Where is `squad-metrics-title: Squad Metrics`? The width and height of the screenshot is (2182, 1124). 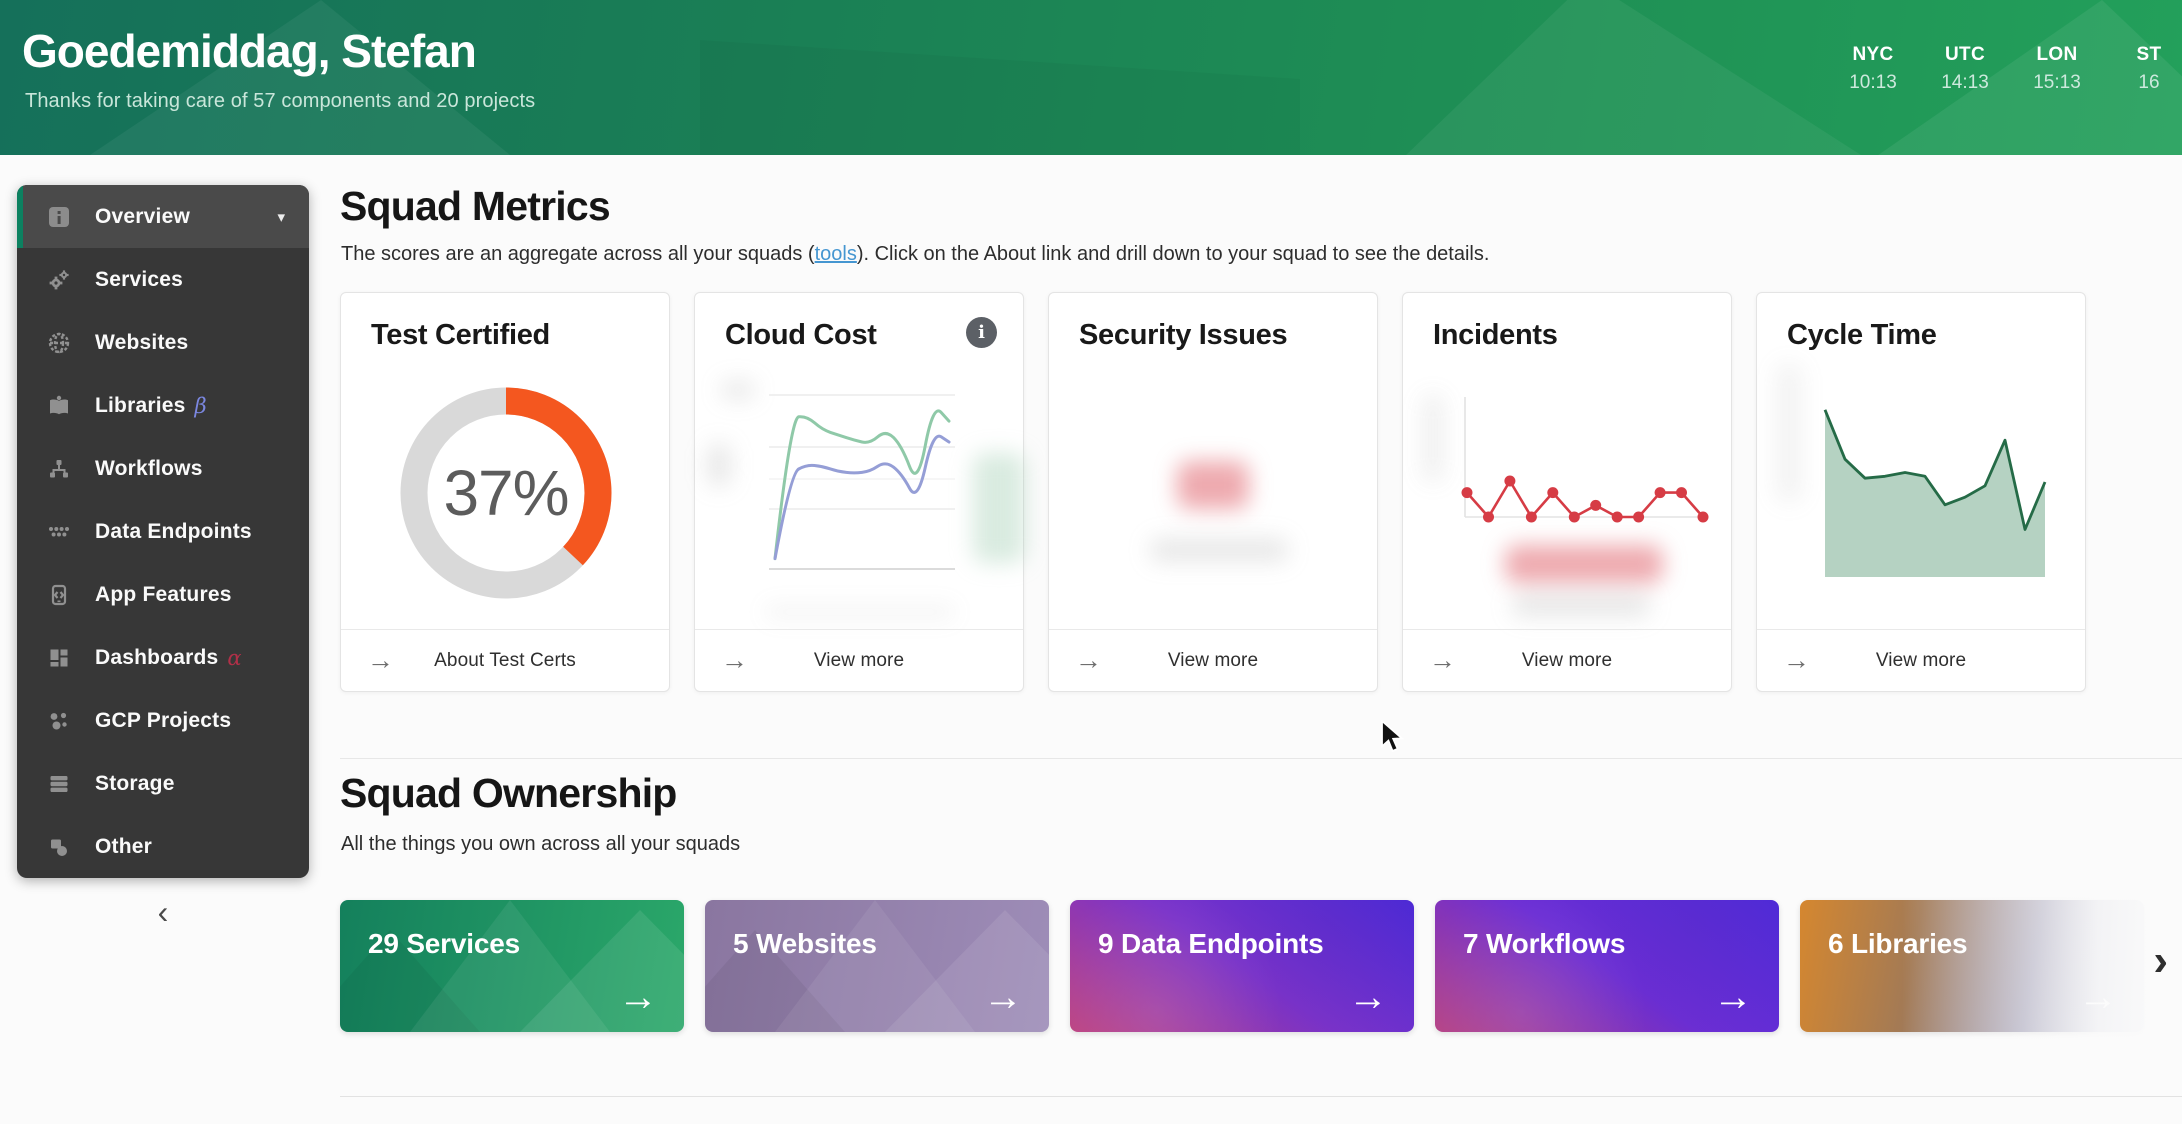
squad-metrics-title: Squad Metrics is located at coordinates (475, 206).